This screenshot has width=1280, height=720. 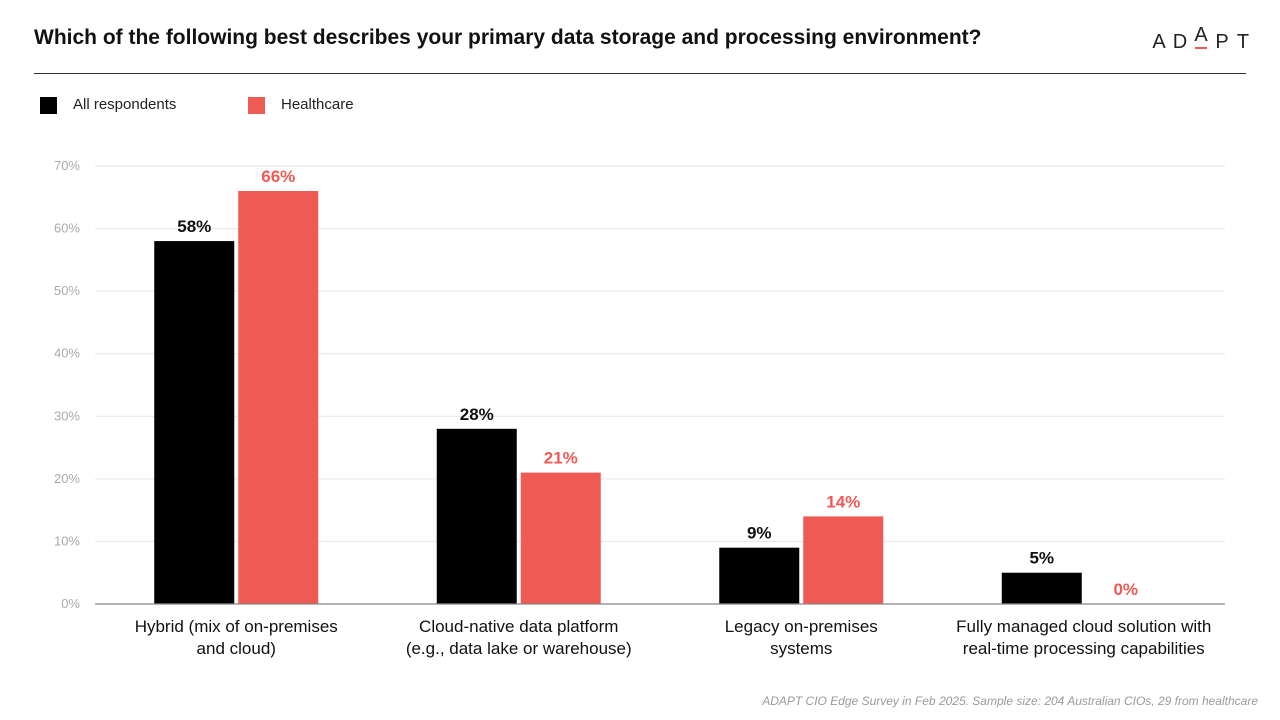 I want to click on x-tick-label-line: (e.g., data lake or warehouse), so click(x=518, y=648).